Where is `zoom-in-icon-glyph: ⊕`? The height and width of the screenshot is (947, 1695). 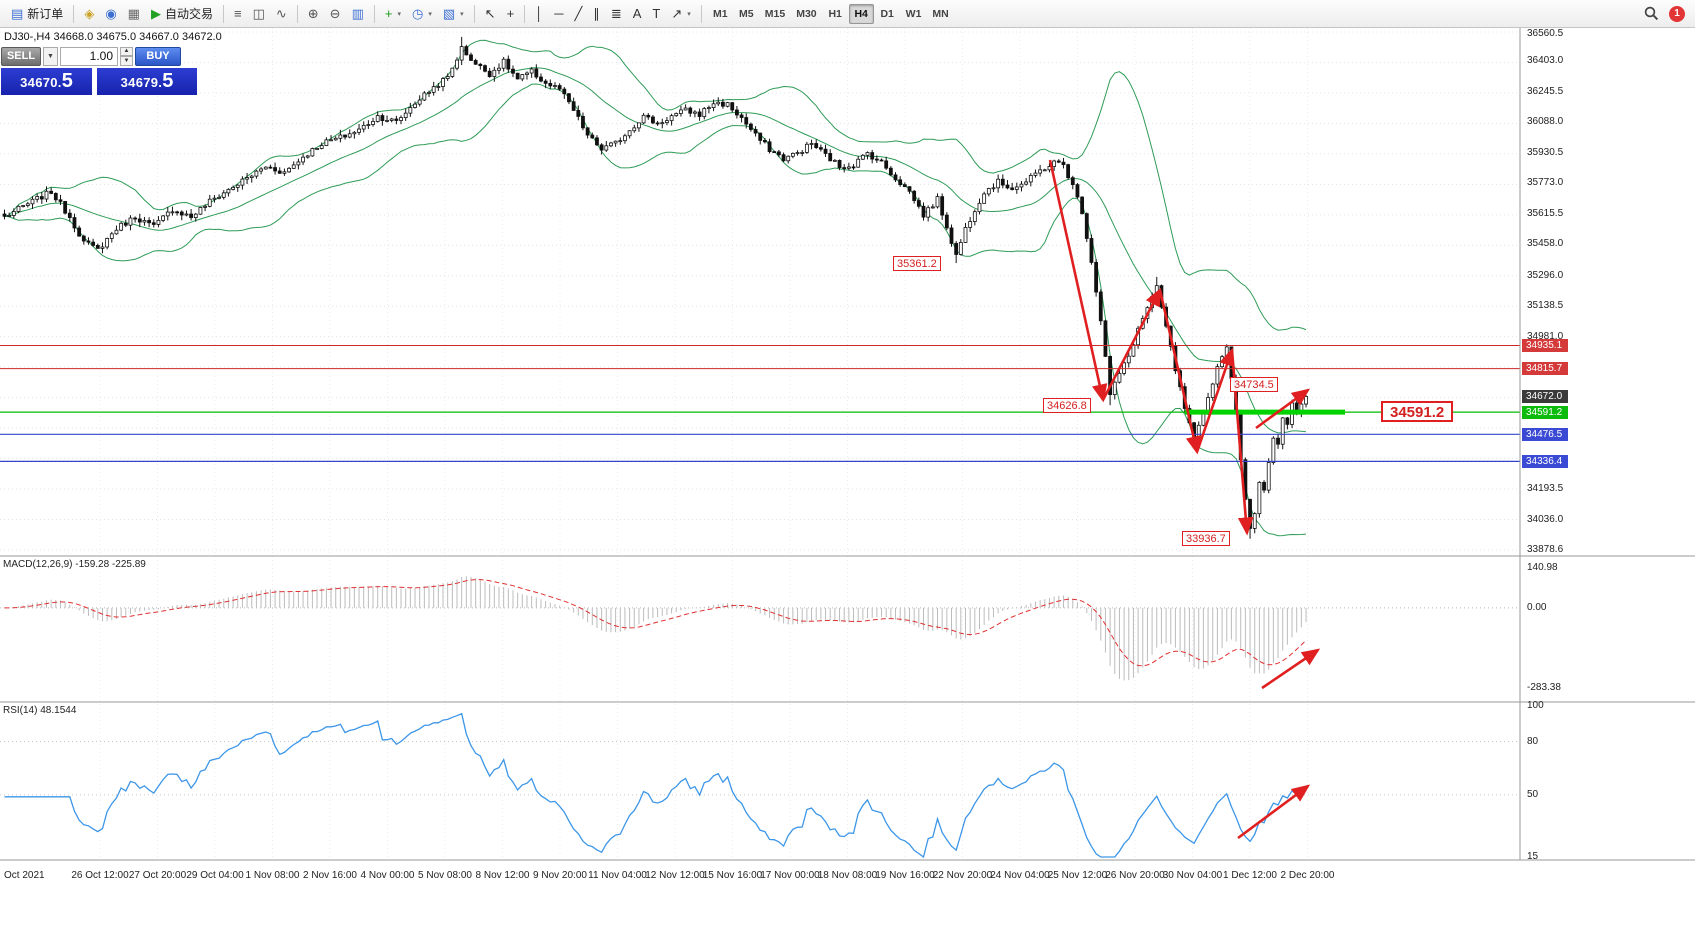 zoom-in-icon-glyph: ⊕ is located at coordinates (313, 13).